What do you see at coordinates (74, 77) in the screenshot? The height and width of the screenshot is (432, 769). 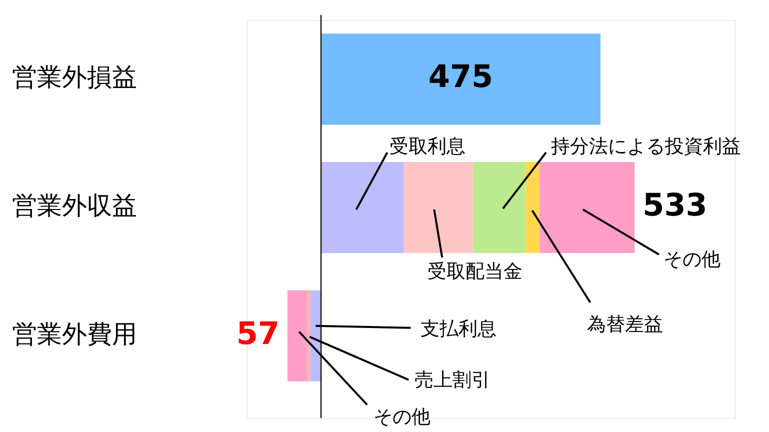 I see `y-tick-label: 営業外損益` at bounding box center [74, 77].